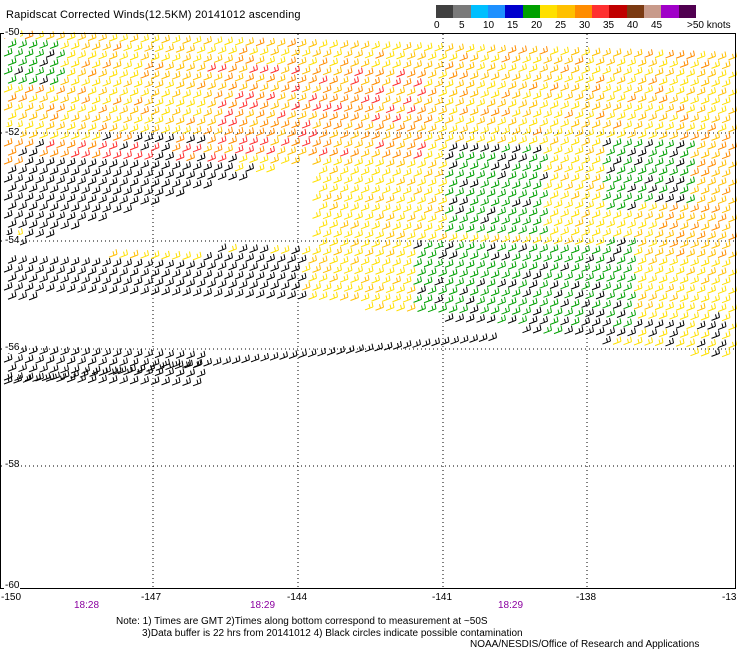 This screenshot has width=740, height=650. I want to click on lat-label: -50, so click(12, 32).